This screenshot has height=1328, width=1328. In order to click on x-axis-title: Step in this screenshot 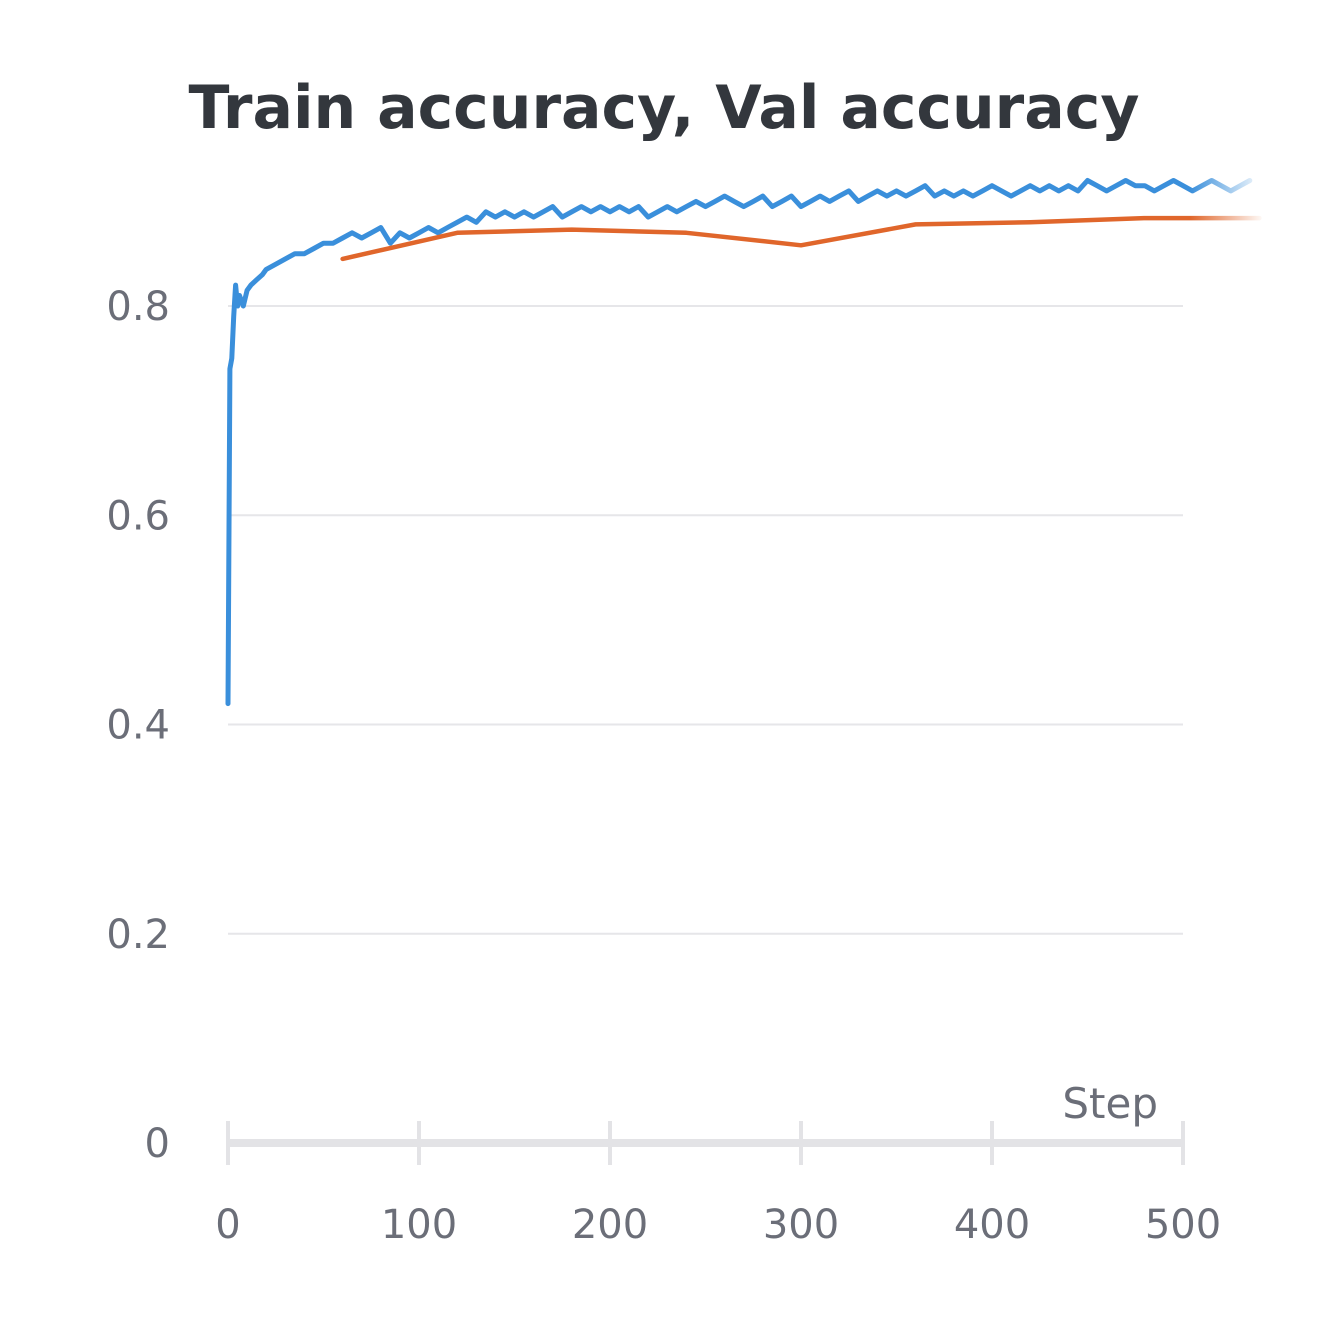, I will do `click(1110, 1103)`.